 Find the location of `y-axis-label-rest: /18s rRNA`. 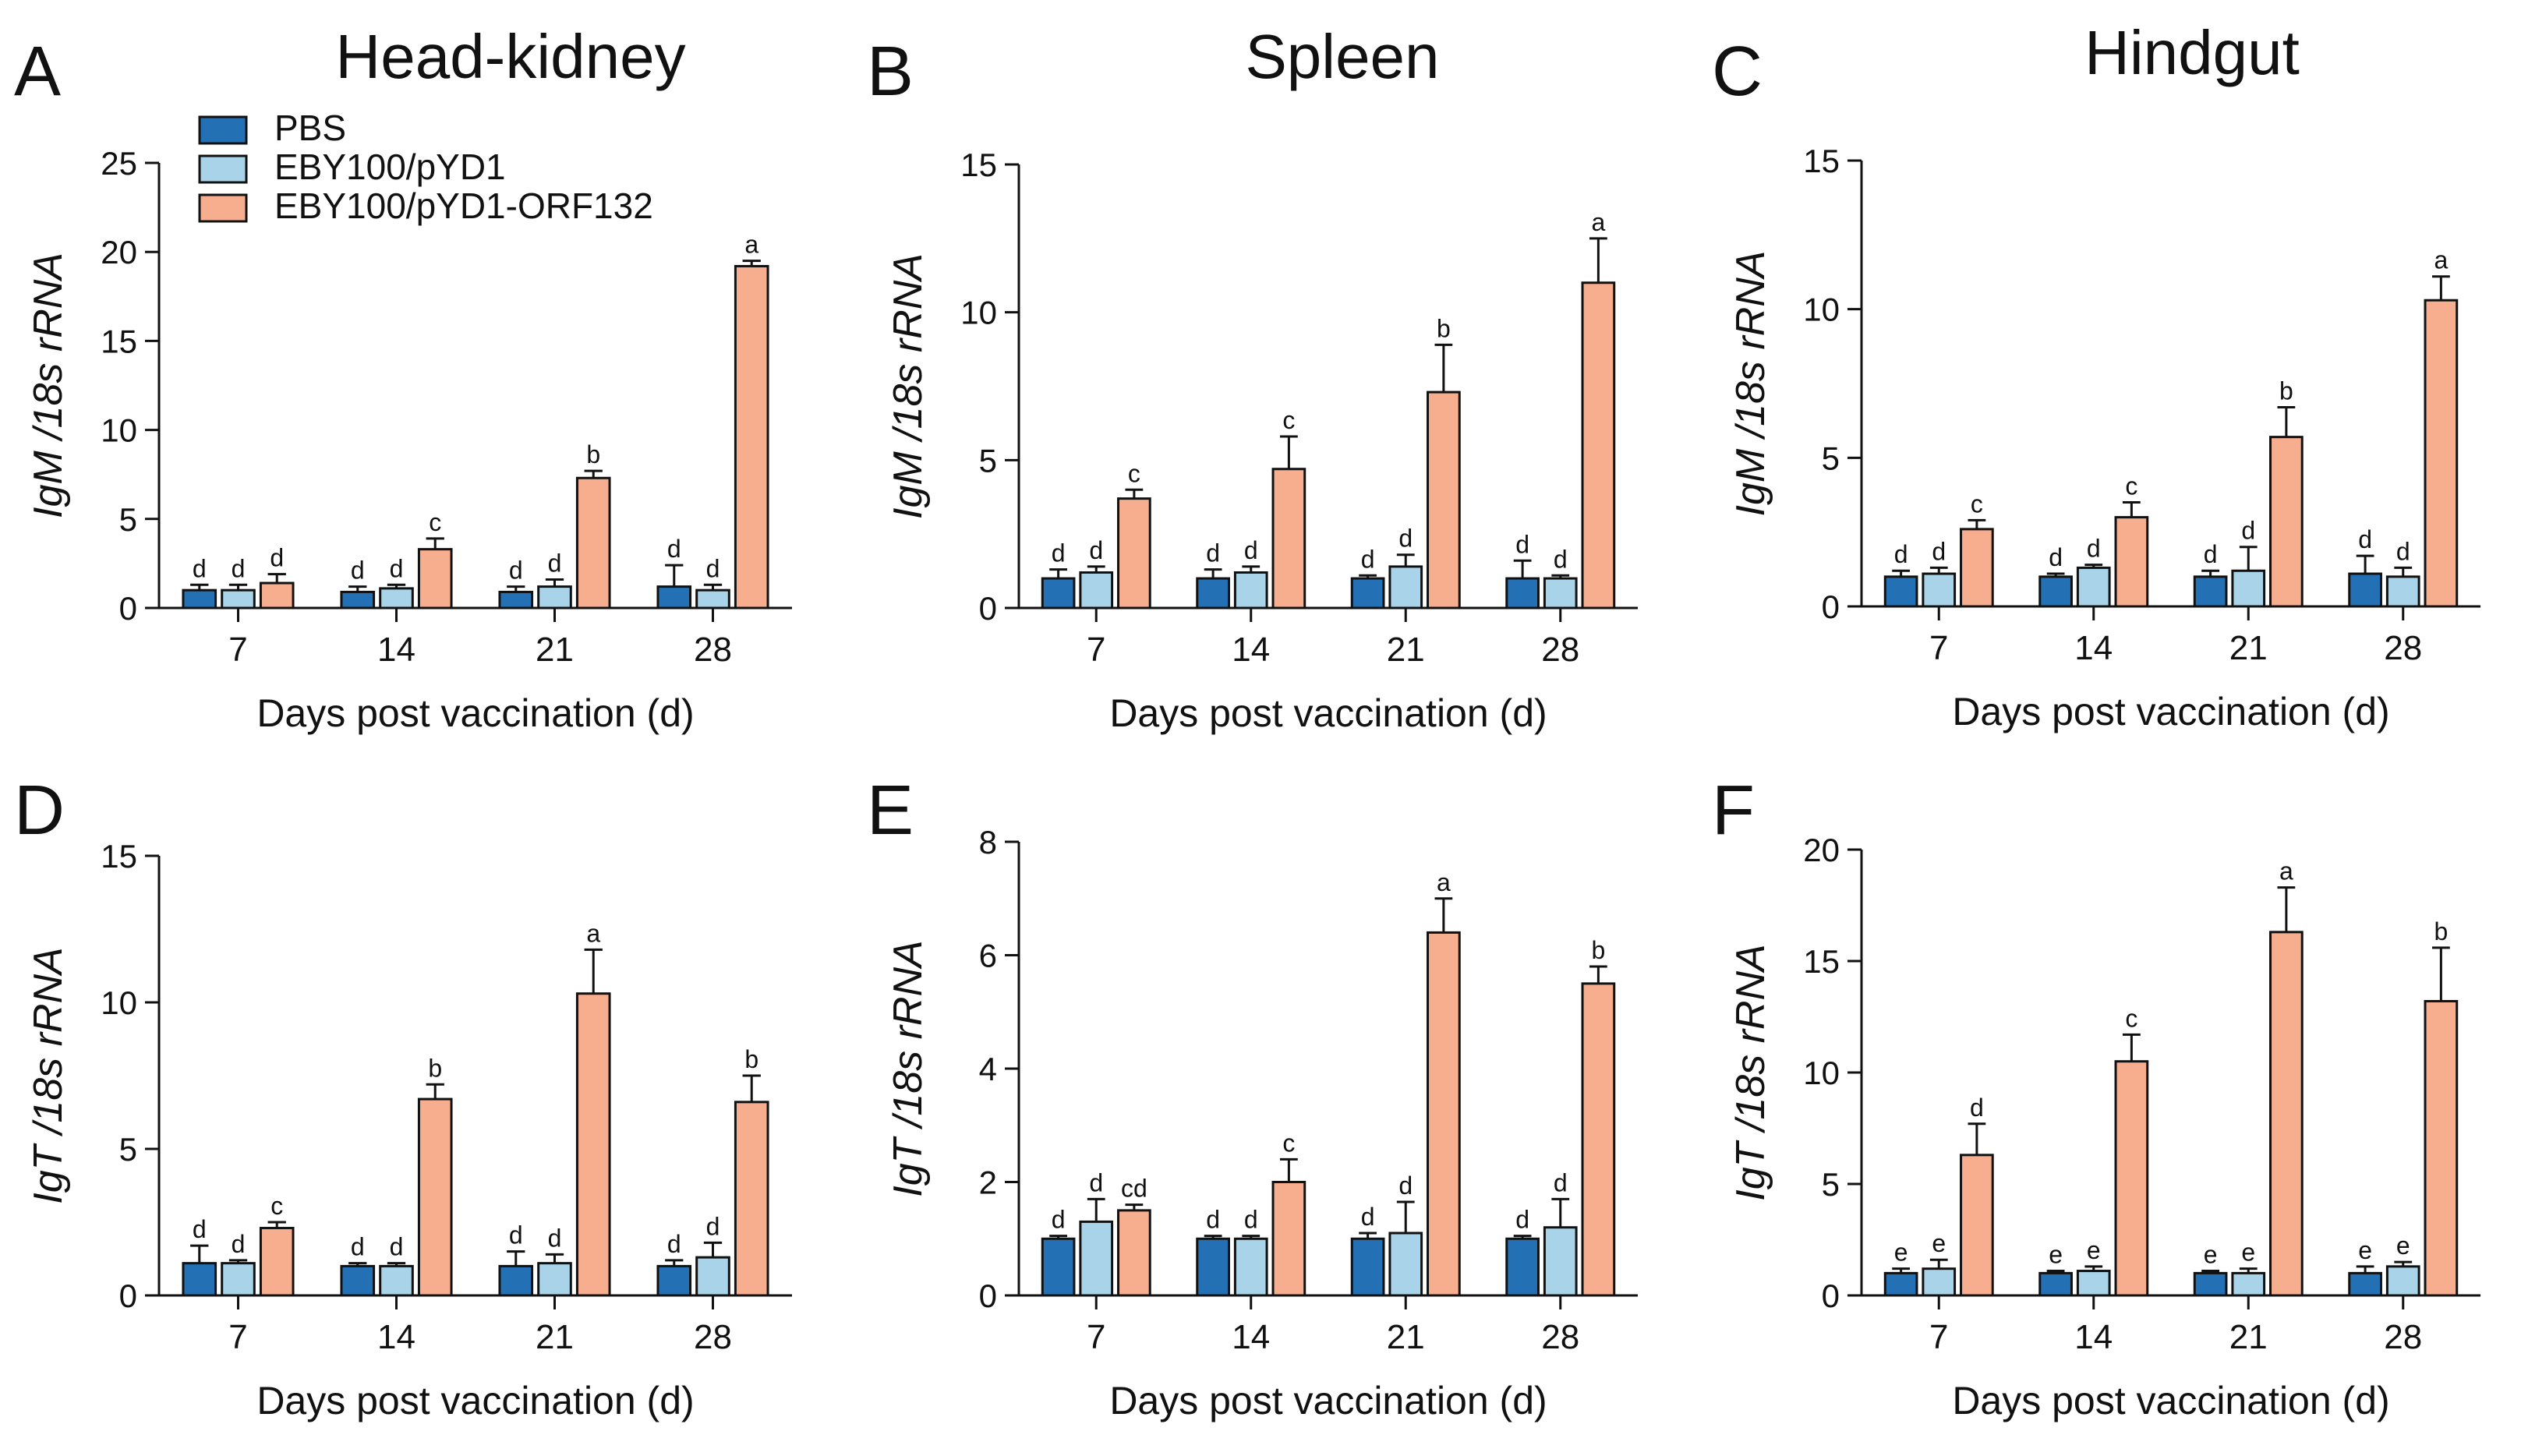

y-axis-label-rest: /18s rRNA is located at coordinates (1751, 1043).